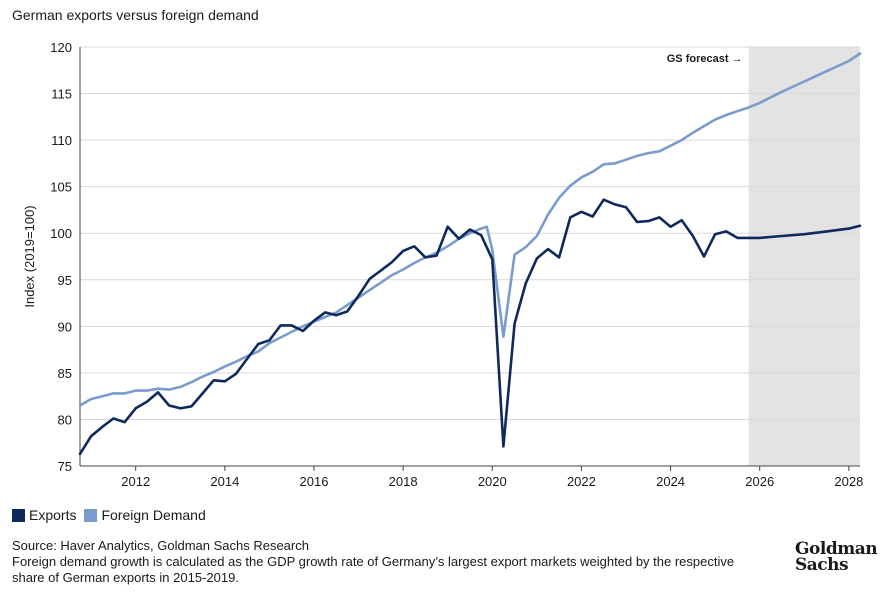 This screenshot has height=595, width=886. What do you see at coordinates (314, 481) in the screenshot?
I see `x-tick-2016: 2016` at bounding box center [314, 481].